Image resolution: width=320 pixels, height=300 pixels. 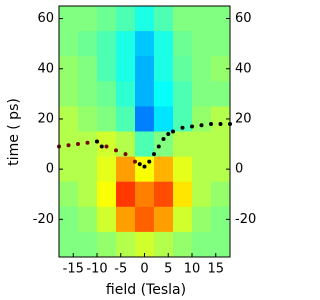 I want to click on x-tick-label: 15, so click(x=215, y=269).